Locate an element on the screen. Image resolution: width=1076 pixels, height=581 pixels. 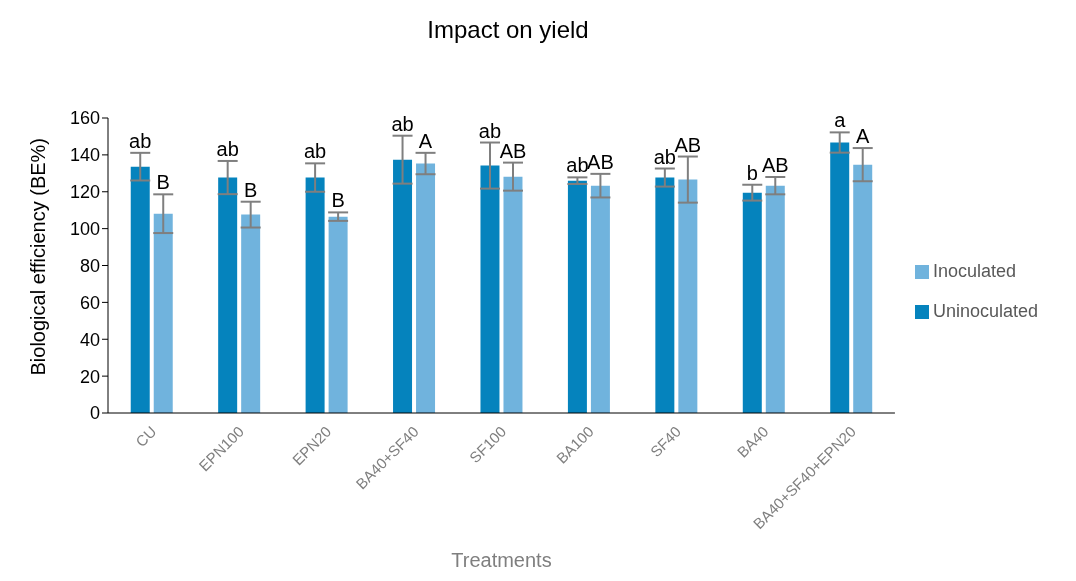
data-label: a is located at coordinates (840, 120).